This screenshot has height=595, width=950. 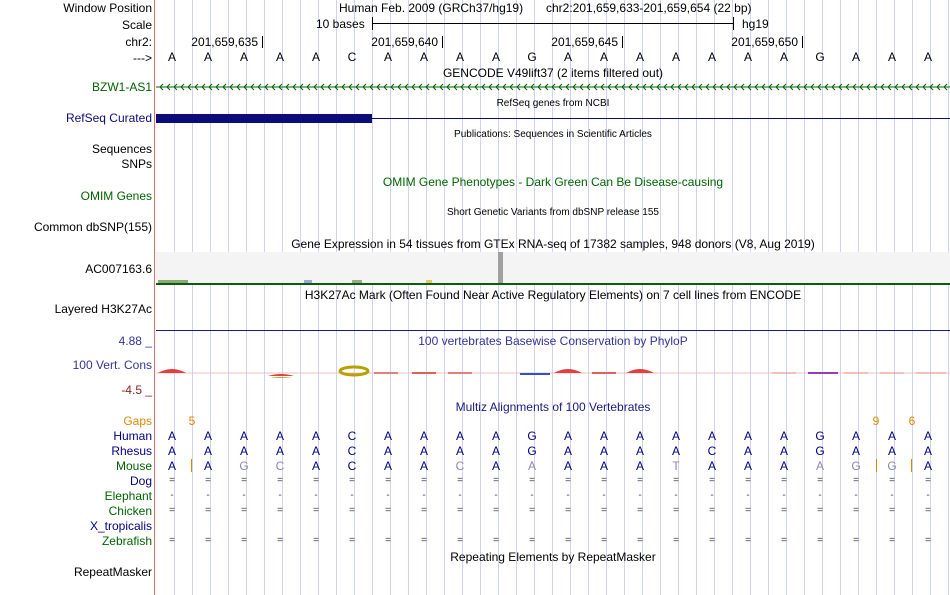 I want to click on species-label-x_tropicalis: X_tropicalis, so click(x=120, y=526).